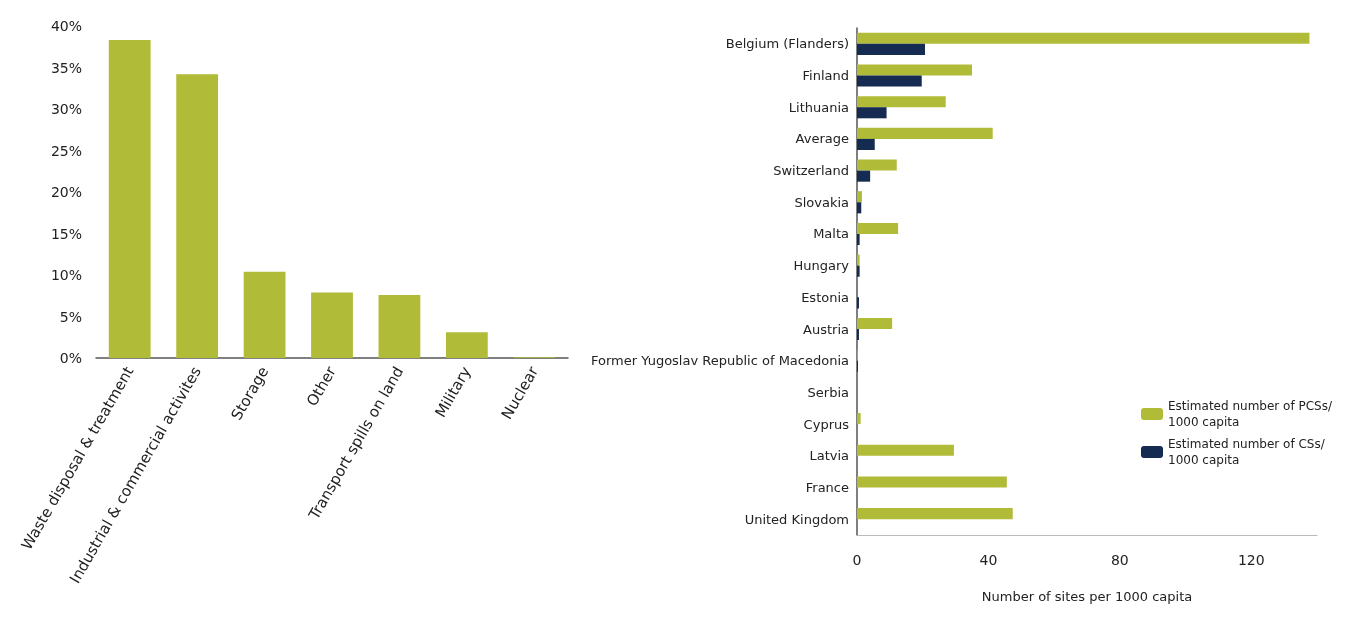 The width and height of the screenshot is (1368, 617). Describe the element at coordinates (66, 150) in the screenshot. I see `y-tick-label: 25%` at that location.